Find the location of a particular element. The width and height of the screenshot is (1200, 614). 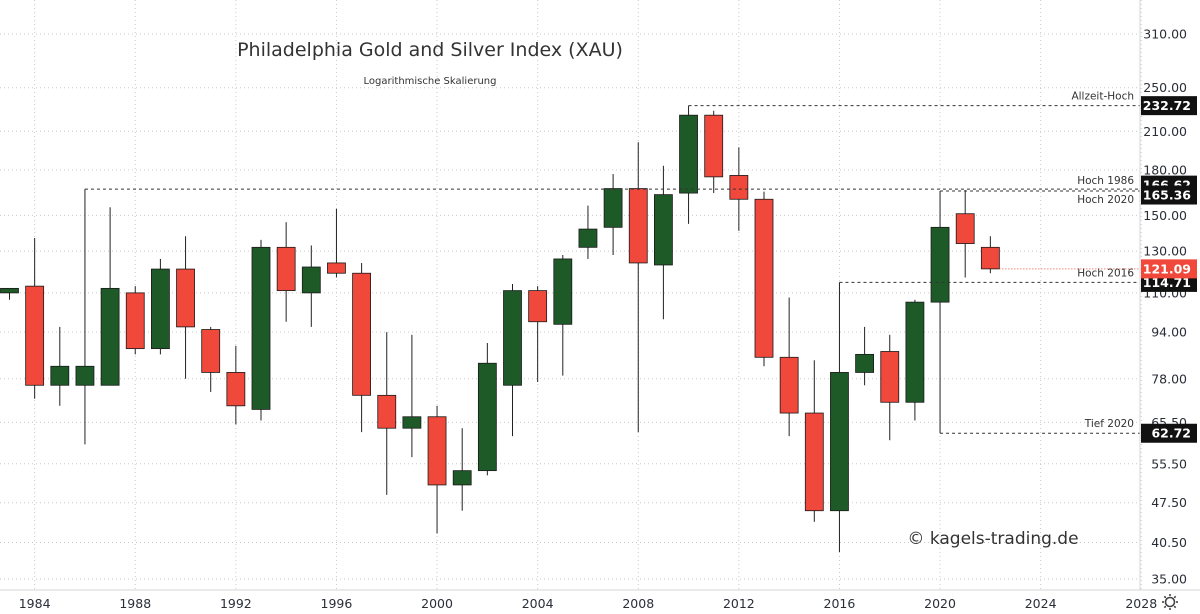

y-tick-label: 78.00 is located at coordinates (1169, 378).